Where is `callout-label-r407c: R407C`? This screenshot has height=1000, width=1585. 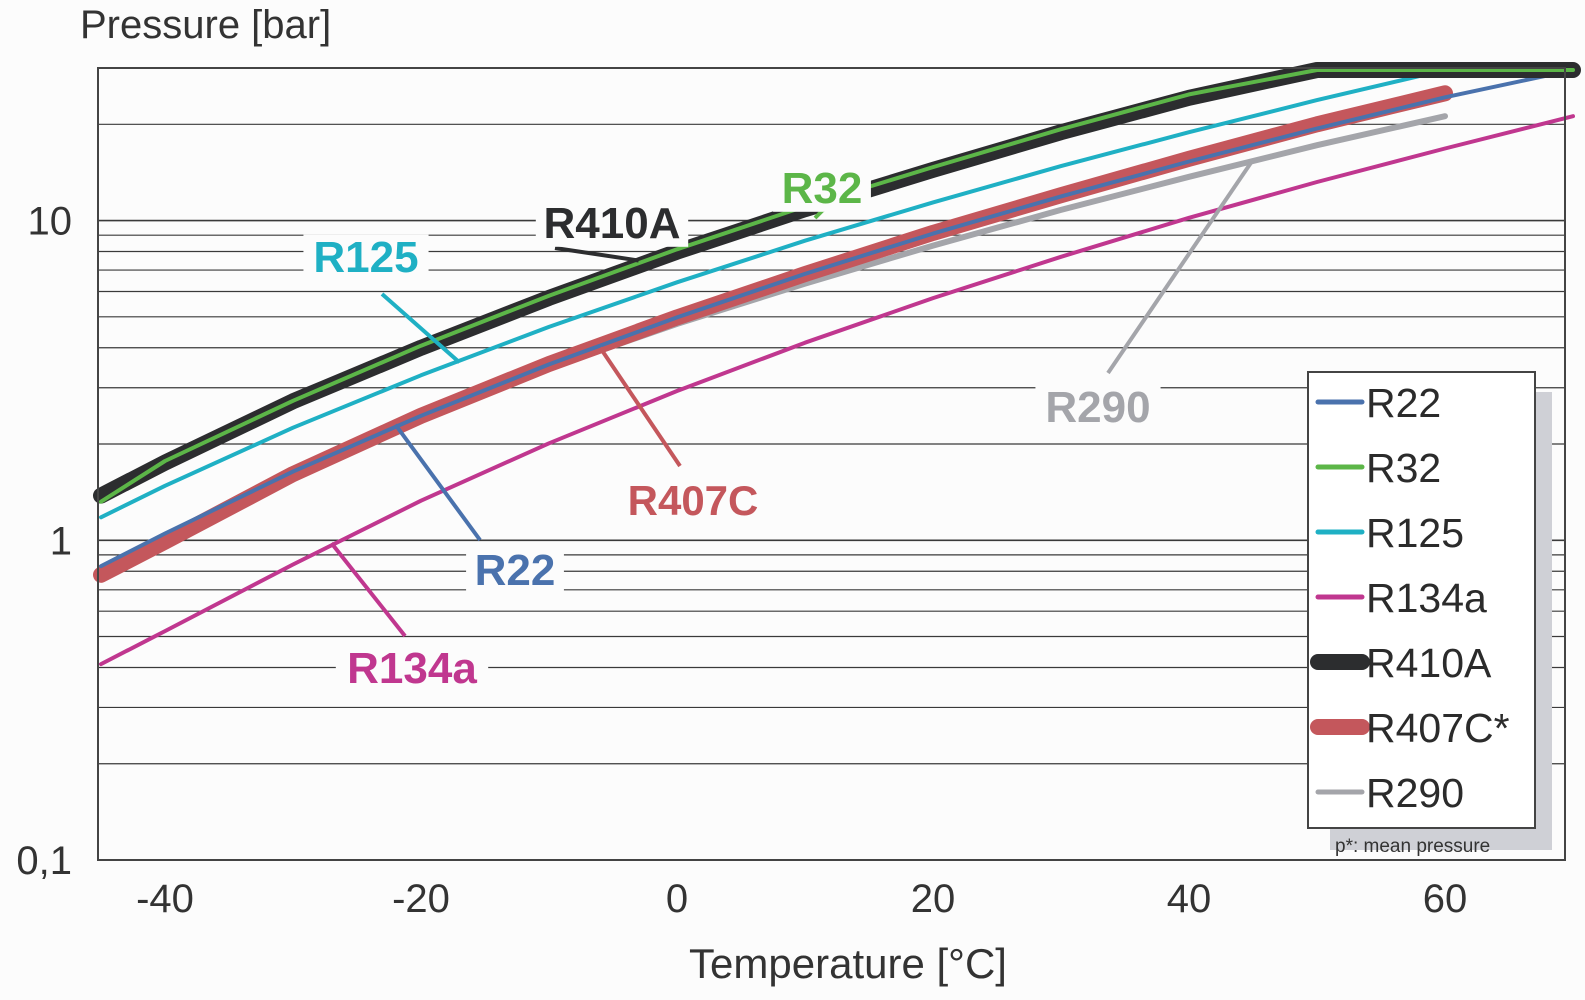
callout-label-r407c: R407C is located at coordinates (693, 500).